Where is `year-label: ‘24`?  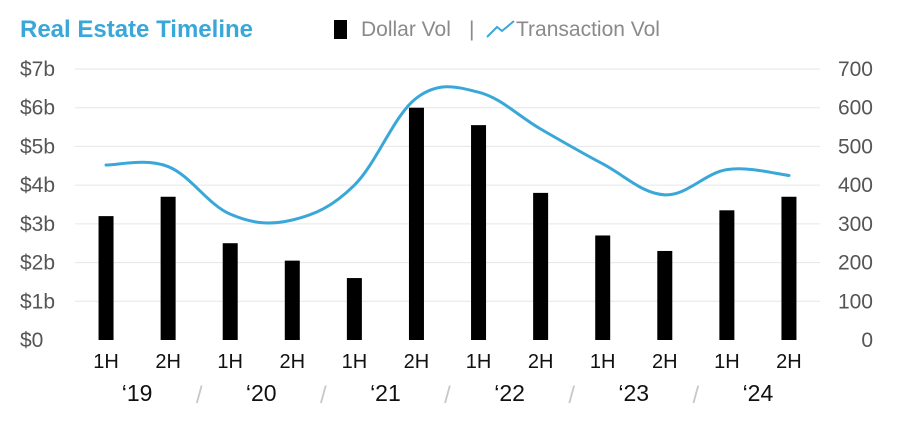 year-label: ‘24 is located at coordinates (758, 393).